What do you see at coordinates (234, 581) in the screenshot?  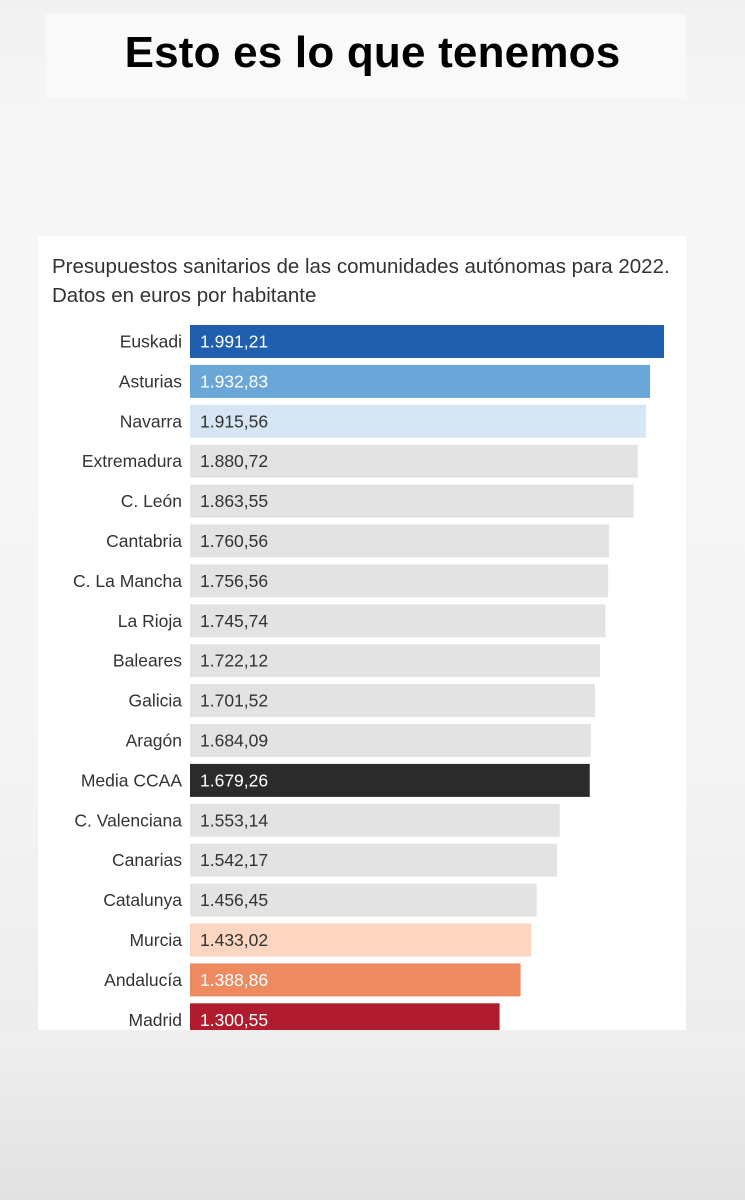 I see `value-label: 1.756,56` at bounding box center [234, 581].